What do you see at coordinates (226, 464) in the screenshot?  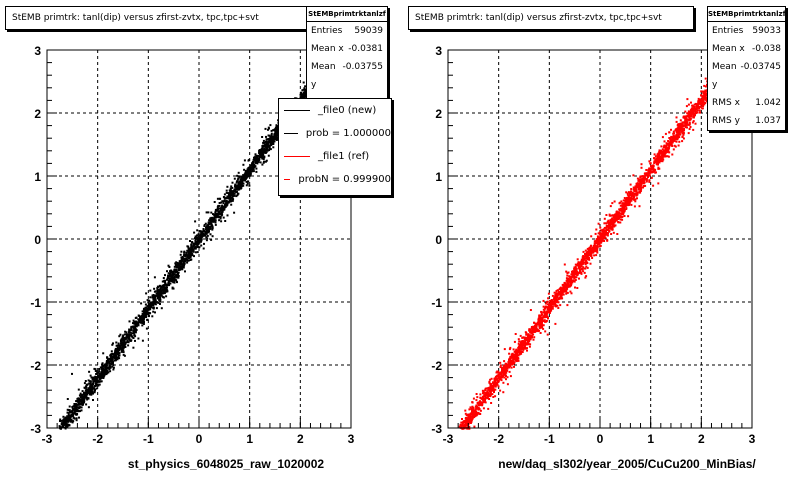 I see `left-x-axis-title: st_physics_6048025_raw_1020002` at bounding box center [226, 464].